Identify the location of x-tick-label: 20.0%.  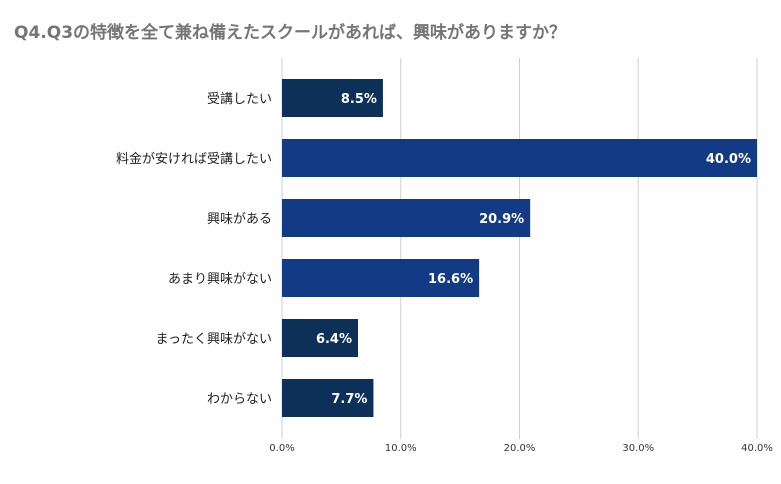
(520, 448).